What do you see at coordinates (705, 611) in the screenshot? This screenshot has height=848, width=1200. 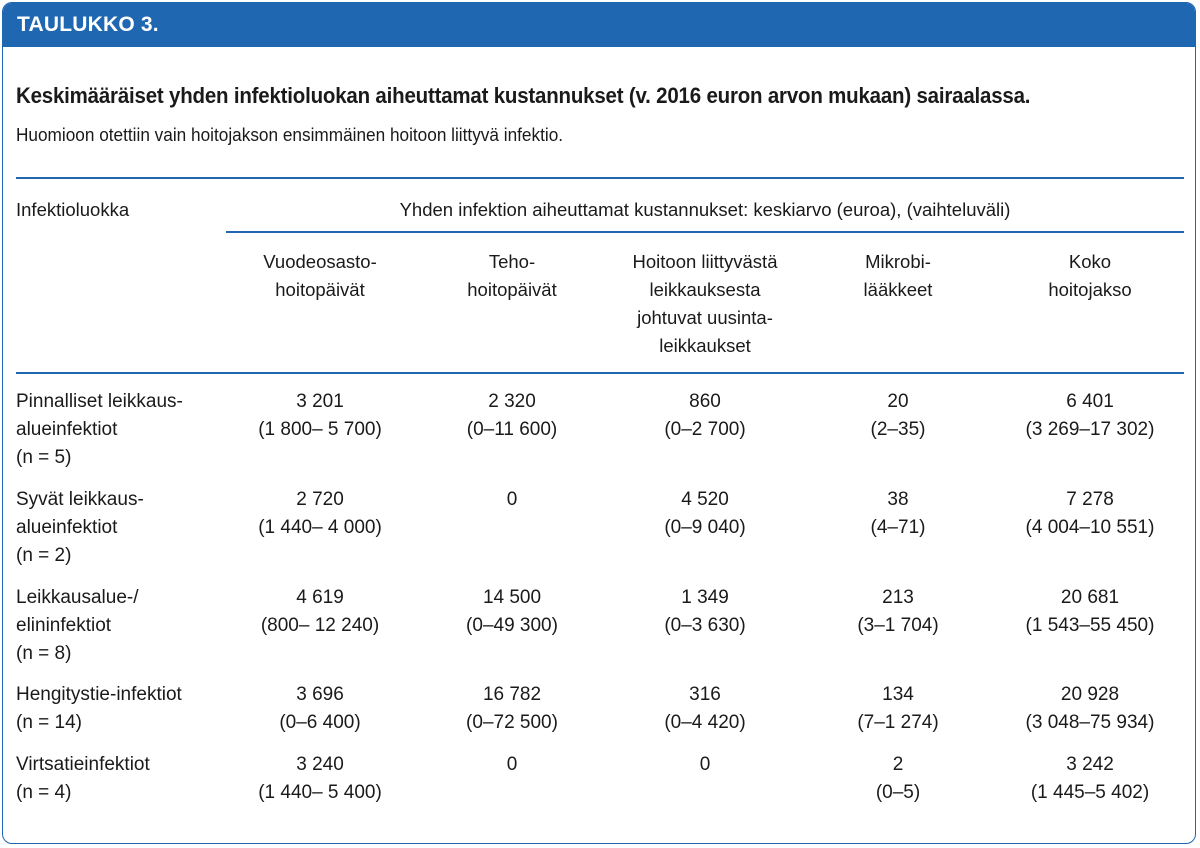 I see `table-cell: 1 349 (0–3 630)` at bounding box center [705, 611].